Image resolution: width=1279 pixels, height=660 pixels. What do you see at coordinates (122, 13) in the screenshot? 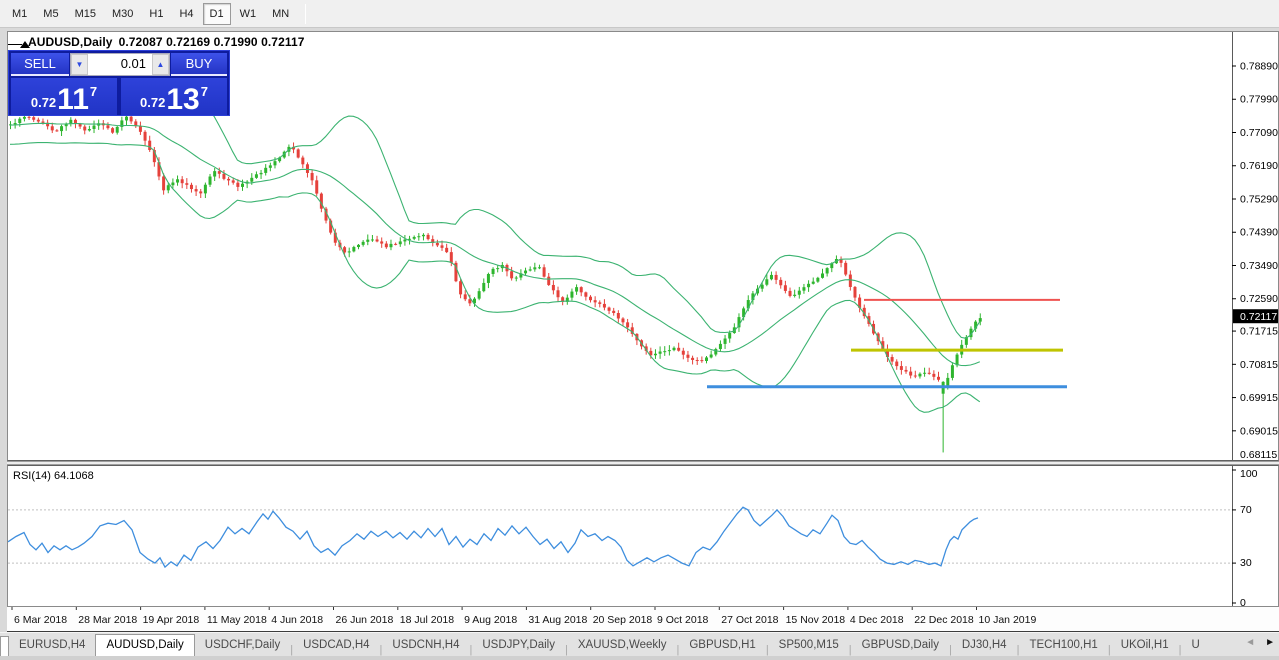
I see `timeframe-button-m30: M30` at bounding box center [122, 13].